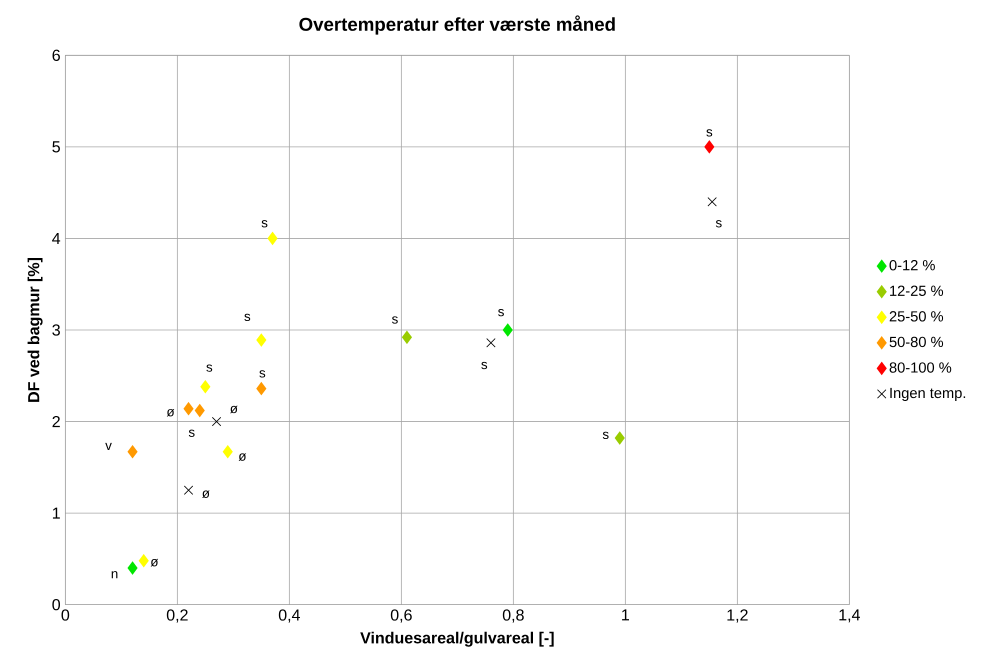 The image size is (995, 670). What do you see at coordinates (66, 615) in the screenshot?
I see `x-tick-label: 0` at bounding box center [66, 615].